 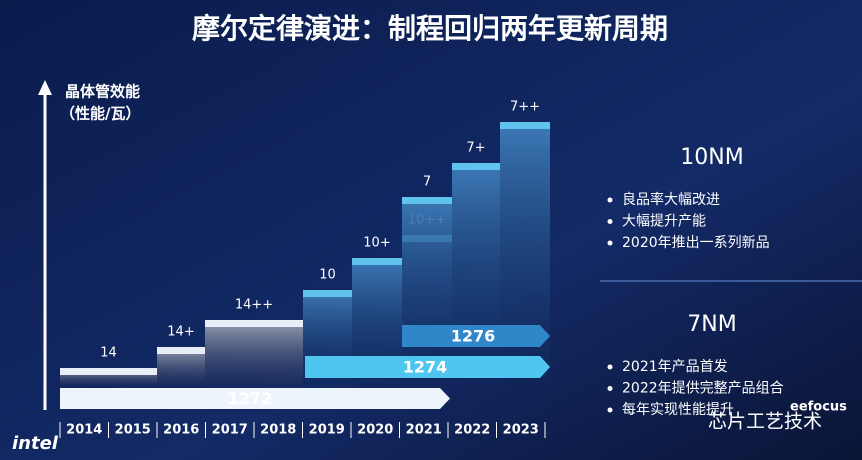 What do you see at coordinates (430, 28) in the screenshot?
I see `title: 摩尔定律演进：制程回归两年更新周期` at bounding box center [430, 28].